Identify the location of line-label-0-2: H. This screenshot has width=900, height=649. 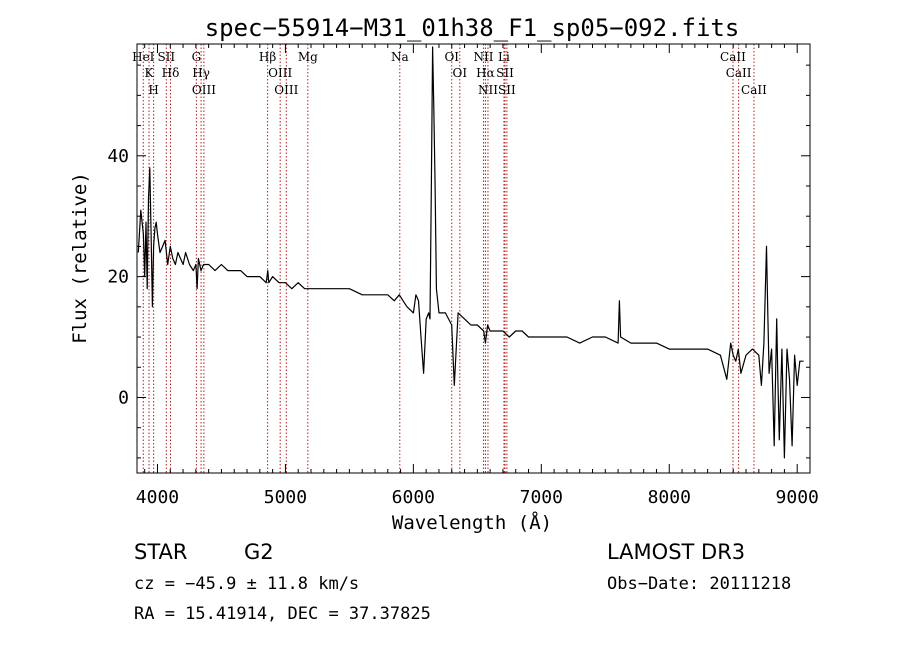
(153, 90).